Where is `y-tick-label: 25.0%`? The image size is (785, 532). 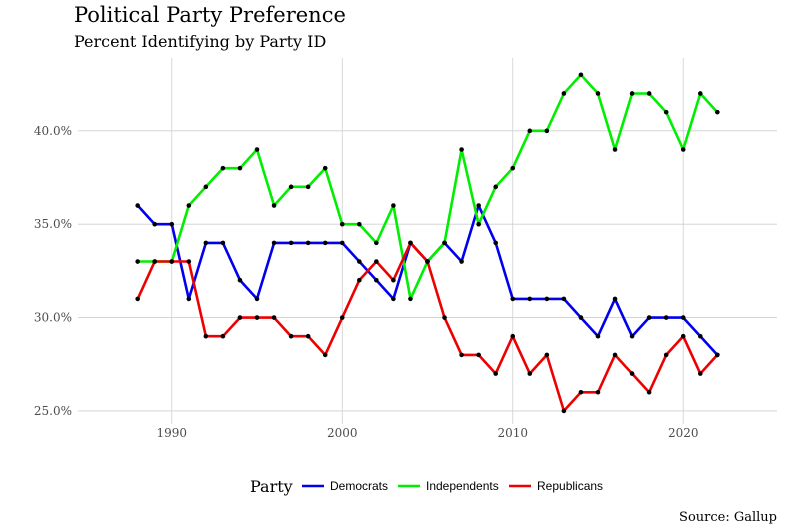
y-tick-label: 25.0% is located at coordinates (53, 411).